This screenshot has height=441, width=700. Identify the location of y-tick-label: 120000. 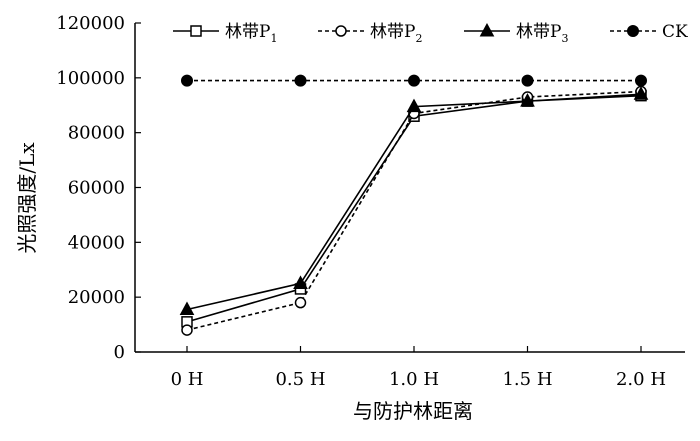
(90, 23).